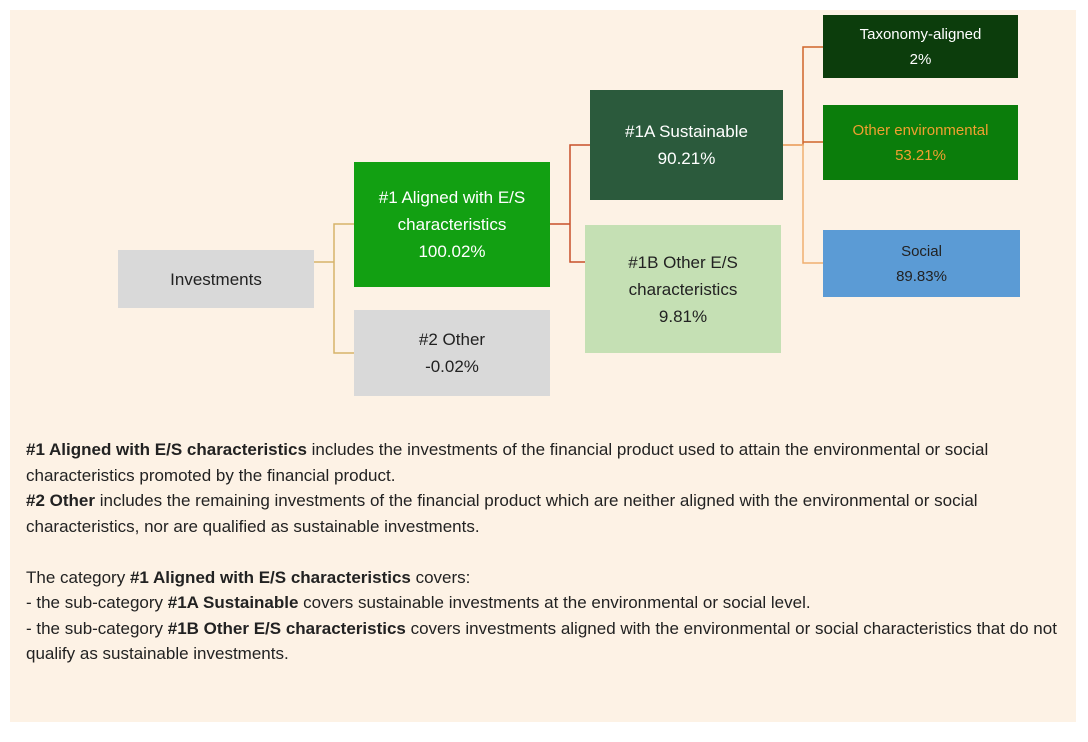 The width and height of the screenshot is (1088, 742). What do you see at coordinates (683, 275) in the screenshot?
I see `node-label: #1B Other E/S characteristics` at bounding box center [683, 275].